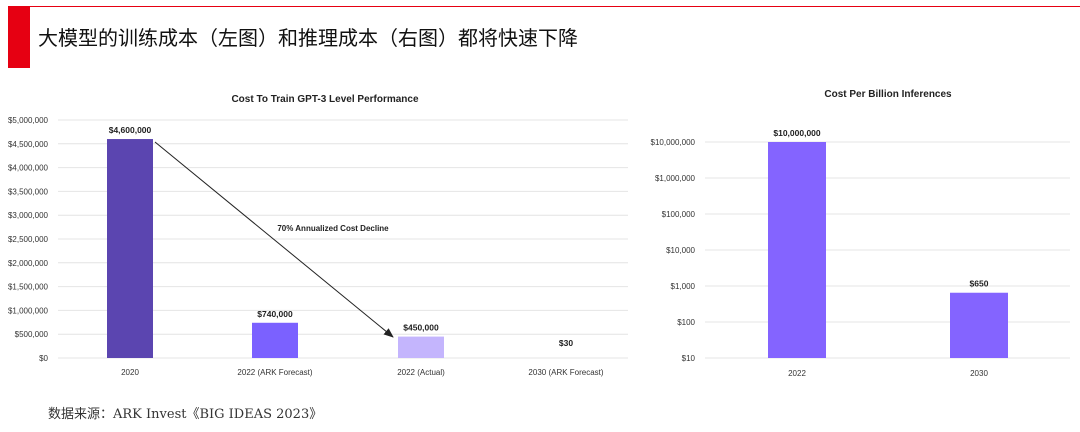  Describe the element at coordinates (28, 215) in the screenshot. I see `training-y-tick-label: $3,000,000` at that location.